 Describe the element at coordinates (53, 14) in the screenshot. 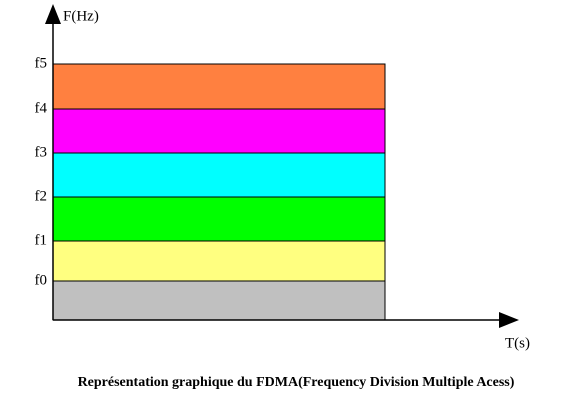

I see `y-axis-arrow` at that location.